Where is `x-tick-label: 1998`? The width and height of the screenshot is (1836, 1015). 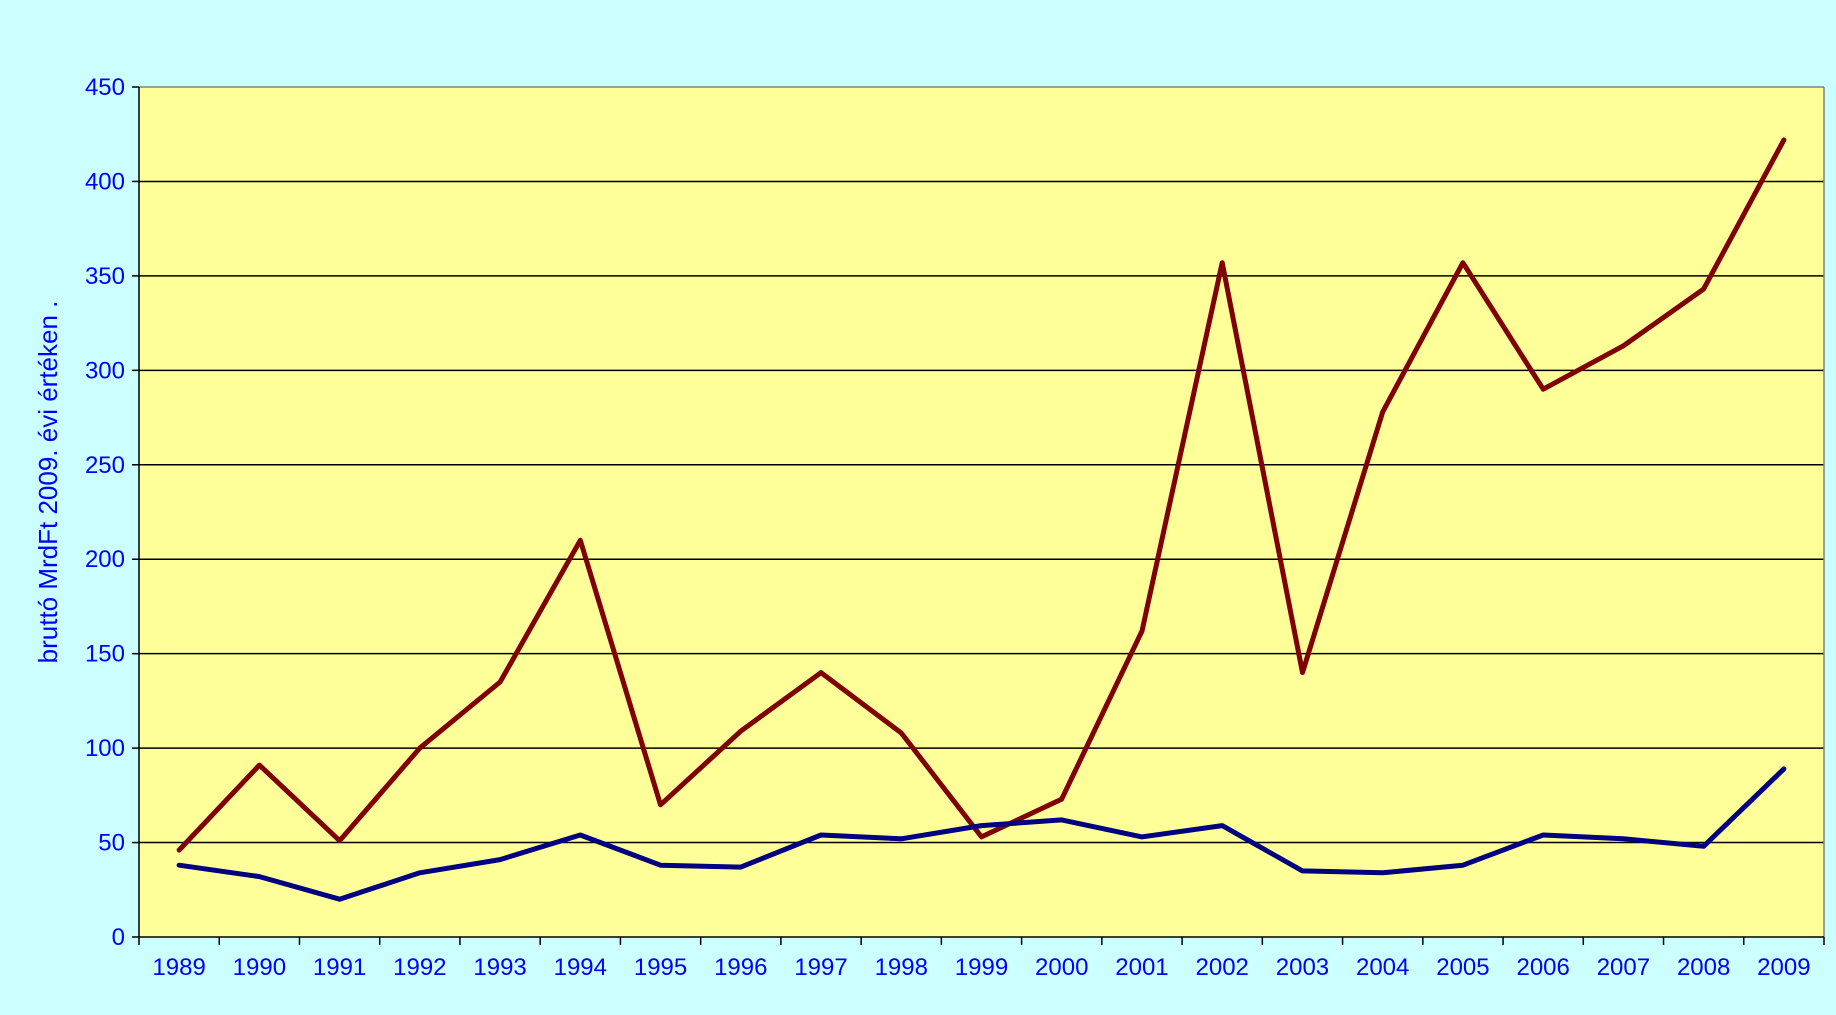 x-tick-label: 1998 is located at coordinates (901, 967).